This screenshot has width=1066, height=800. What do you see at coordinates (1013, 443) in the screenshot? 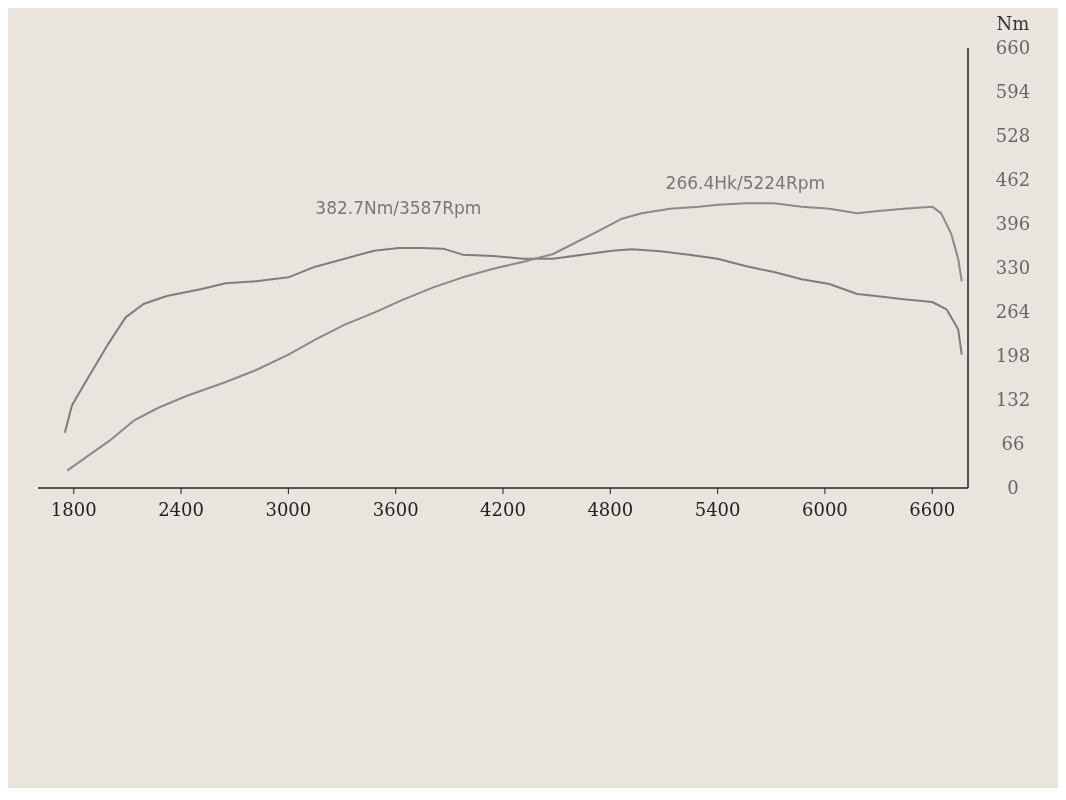
I see `y-tick-label: 66` at bounding box center [1013, 443].